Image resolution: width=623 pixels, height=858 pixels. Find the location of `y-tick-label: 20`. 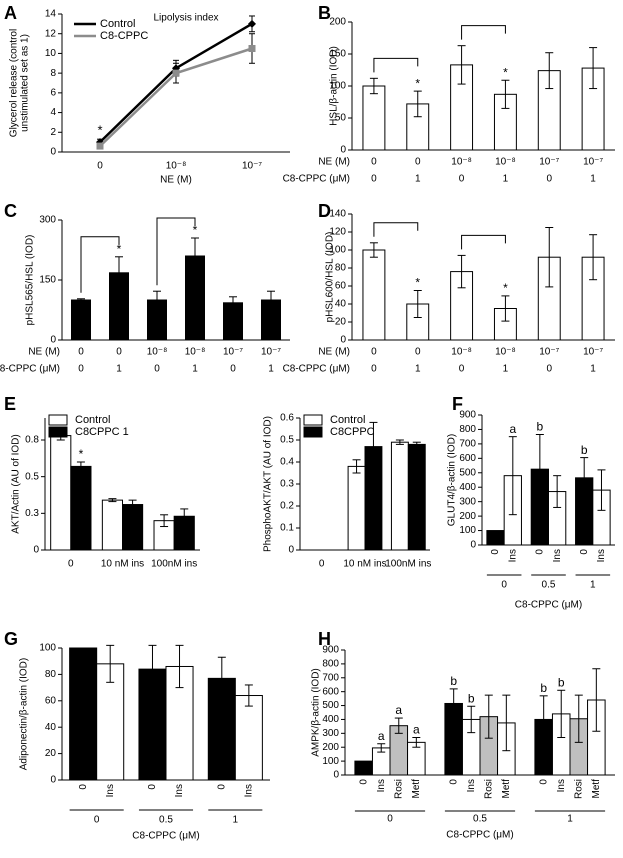

y-tick-label: 20 is located at coordinates (51, 753).